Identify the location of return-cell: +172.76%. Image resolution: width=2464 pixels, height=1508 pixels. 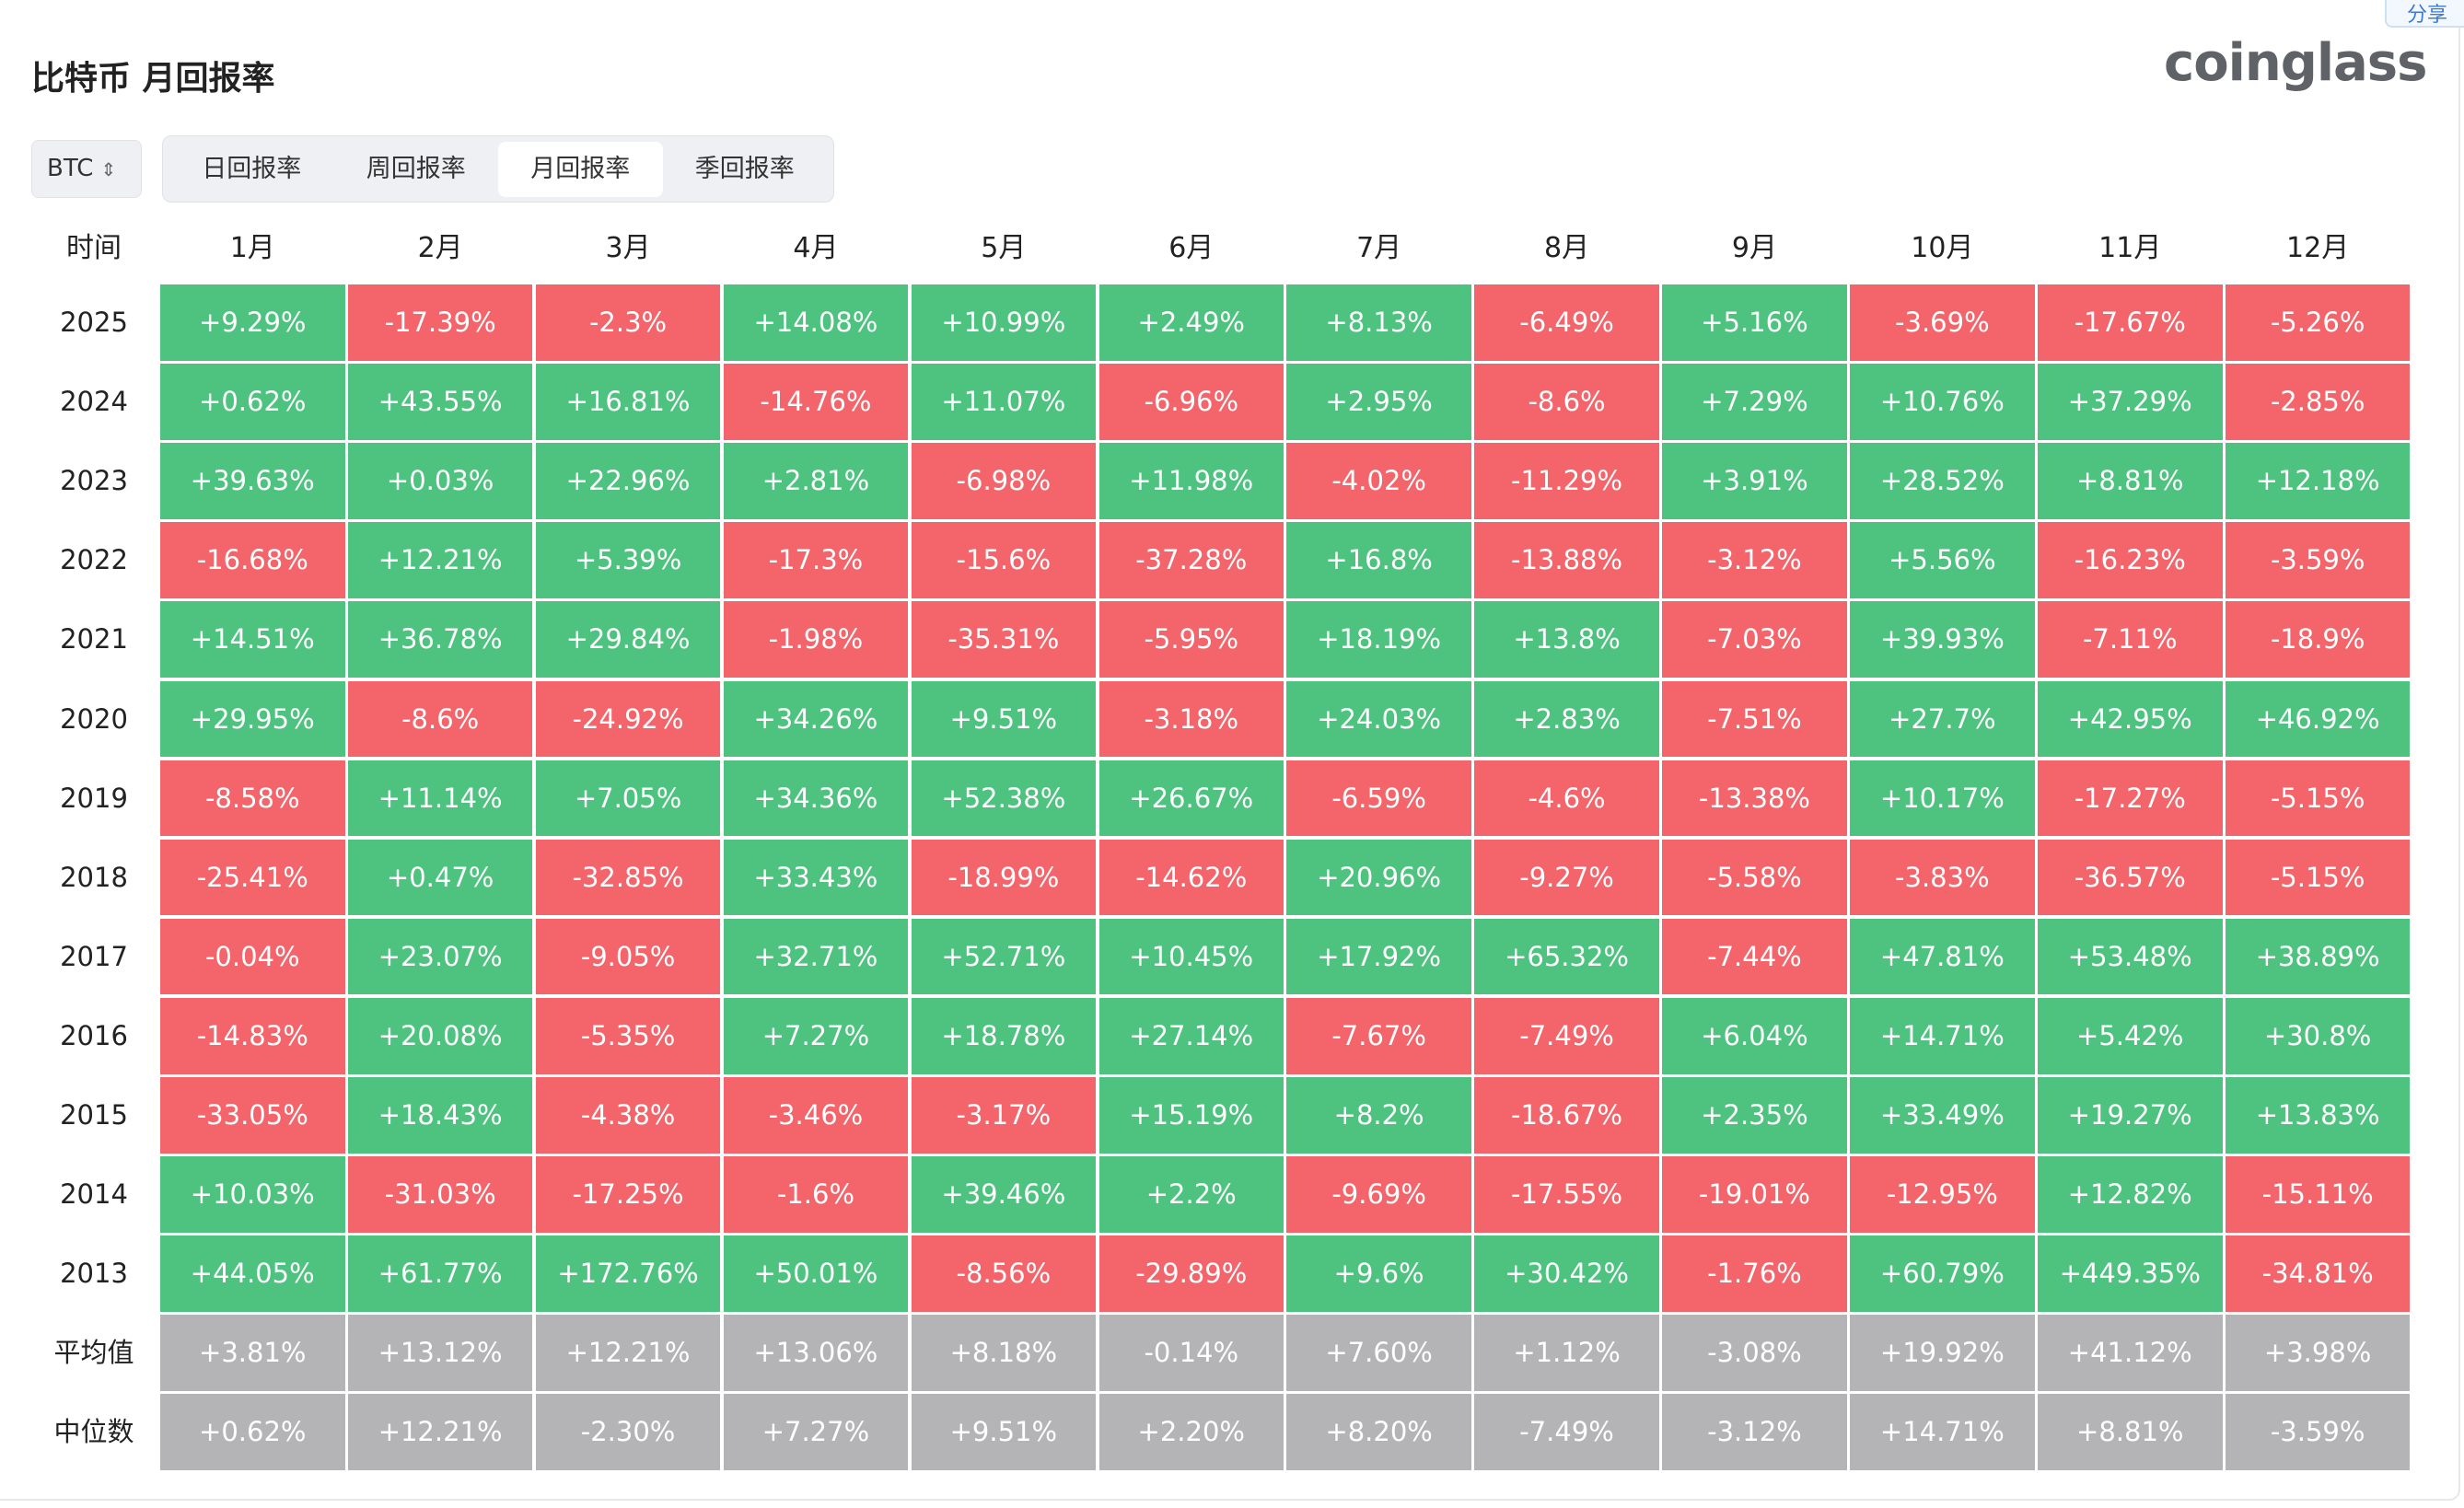
(628, 1273).